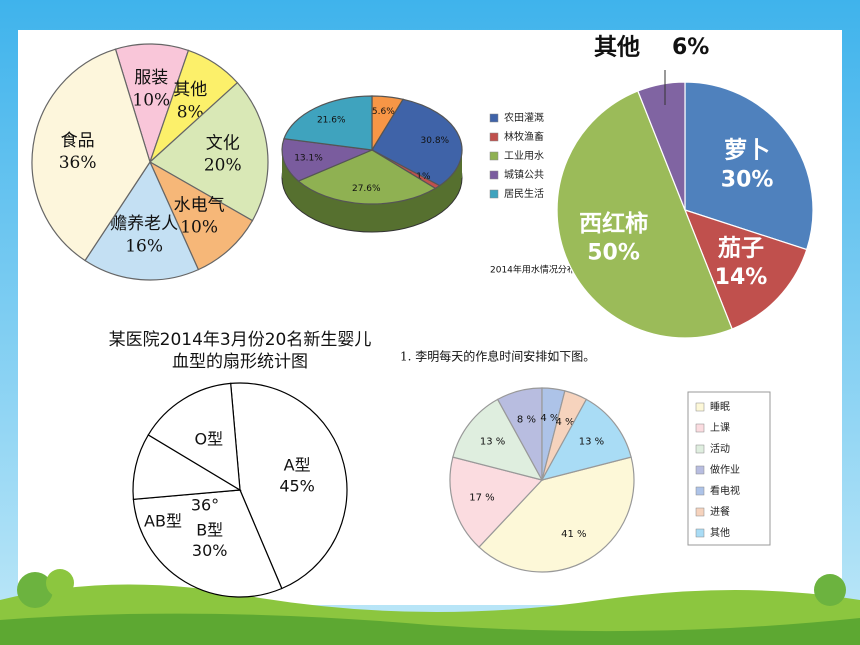 This screenshot has height=645, width=860. Describe the element at coordinates (144, 246) in the screenshot. I see `value-label: 16%` at that location.